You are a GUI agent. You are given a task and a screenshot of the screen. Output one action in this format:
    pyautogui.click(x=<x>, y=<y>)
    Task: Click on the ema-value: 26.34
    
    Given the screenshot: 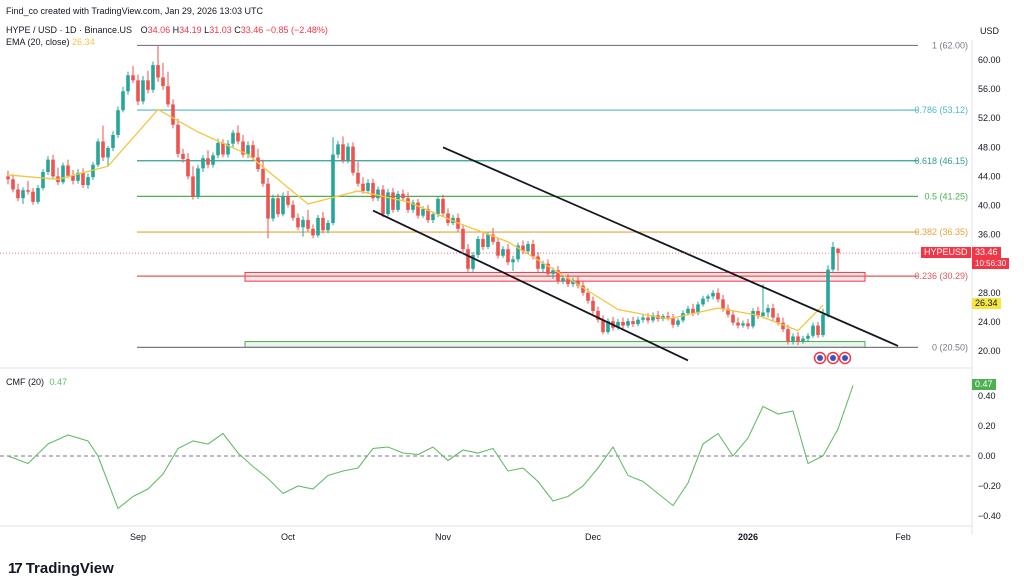 What is the action you would take?
    pyautogui.click(x=83, y=42)
    